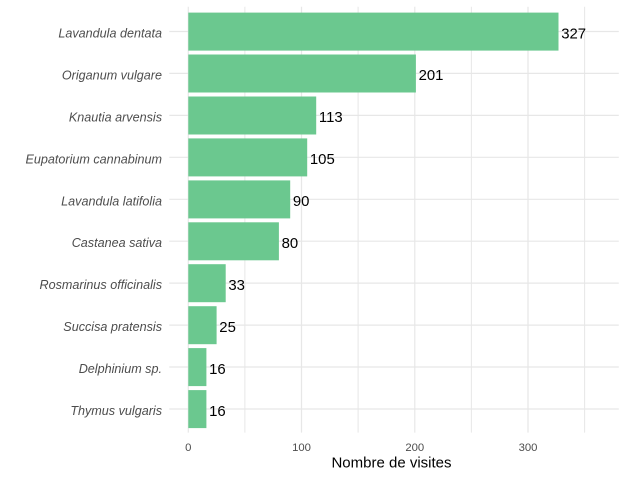 The height and width of the screenshot is (484, 623). I want to click on svg-text: 0, so click(188, 448).